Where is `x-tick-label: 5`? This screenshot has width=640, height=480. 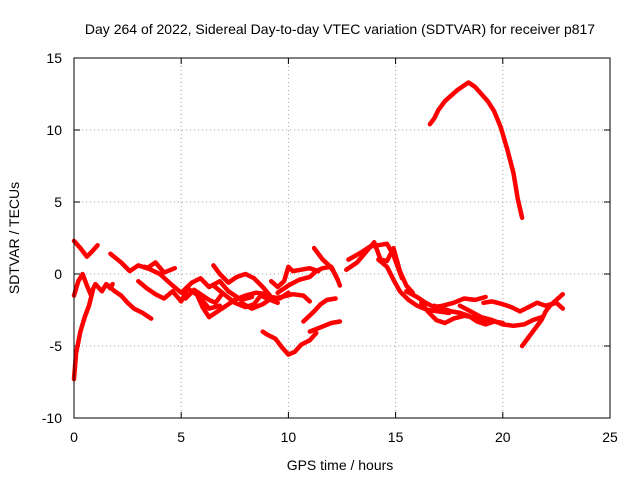
x-tick-label: 5 is located at coordinates (181, 437).